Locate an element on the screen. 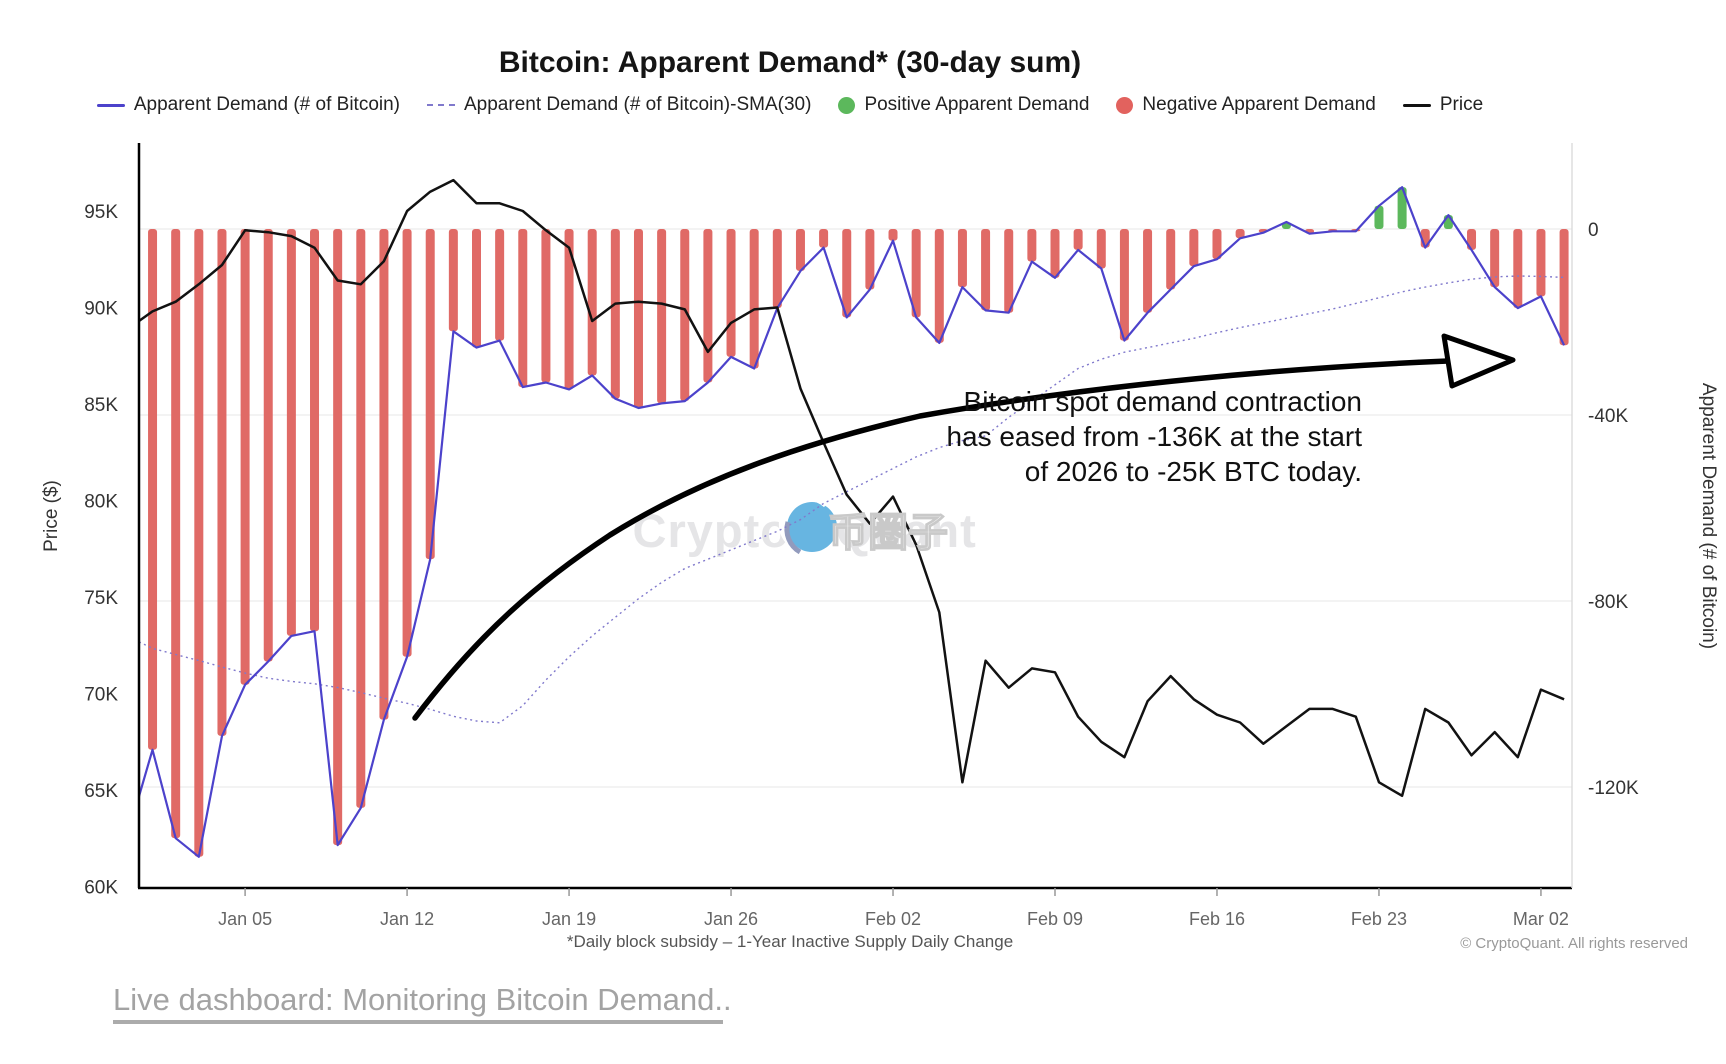 This screenshot has height=1064, width=1726. price-tick-label: 75K is located at coordinates (101, 598).